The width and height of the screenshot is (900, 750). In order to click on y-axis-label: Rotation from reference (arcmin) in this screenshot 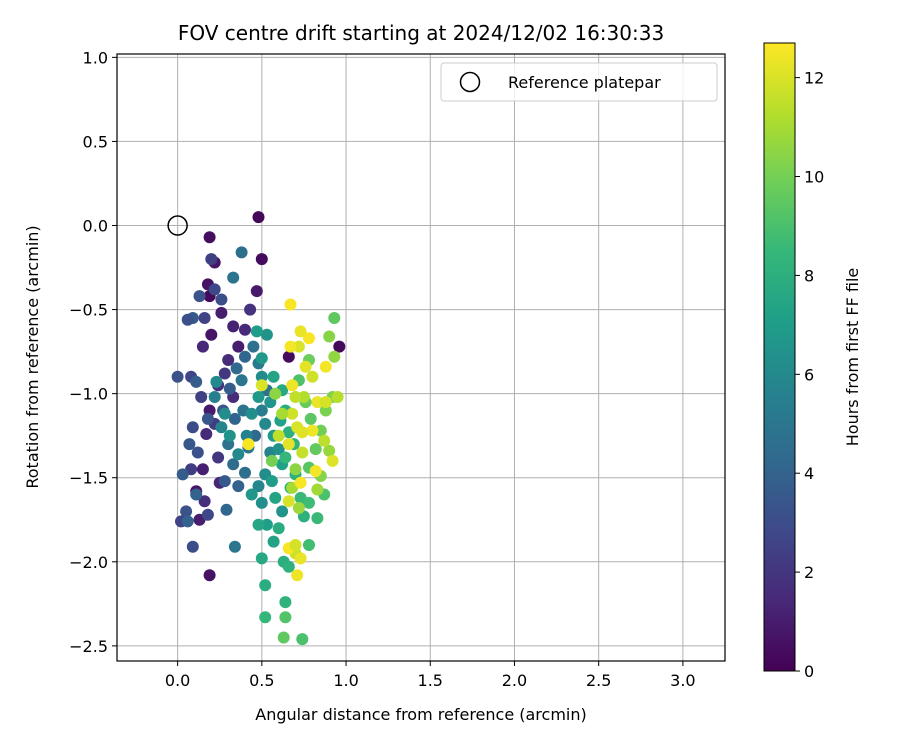, I will do `click(32, 356)`.